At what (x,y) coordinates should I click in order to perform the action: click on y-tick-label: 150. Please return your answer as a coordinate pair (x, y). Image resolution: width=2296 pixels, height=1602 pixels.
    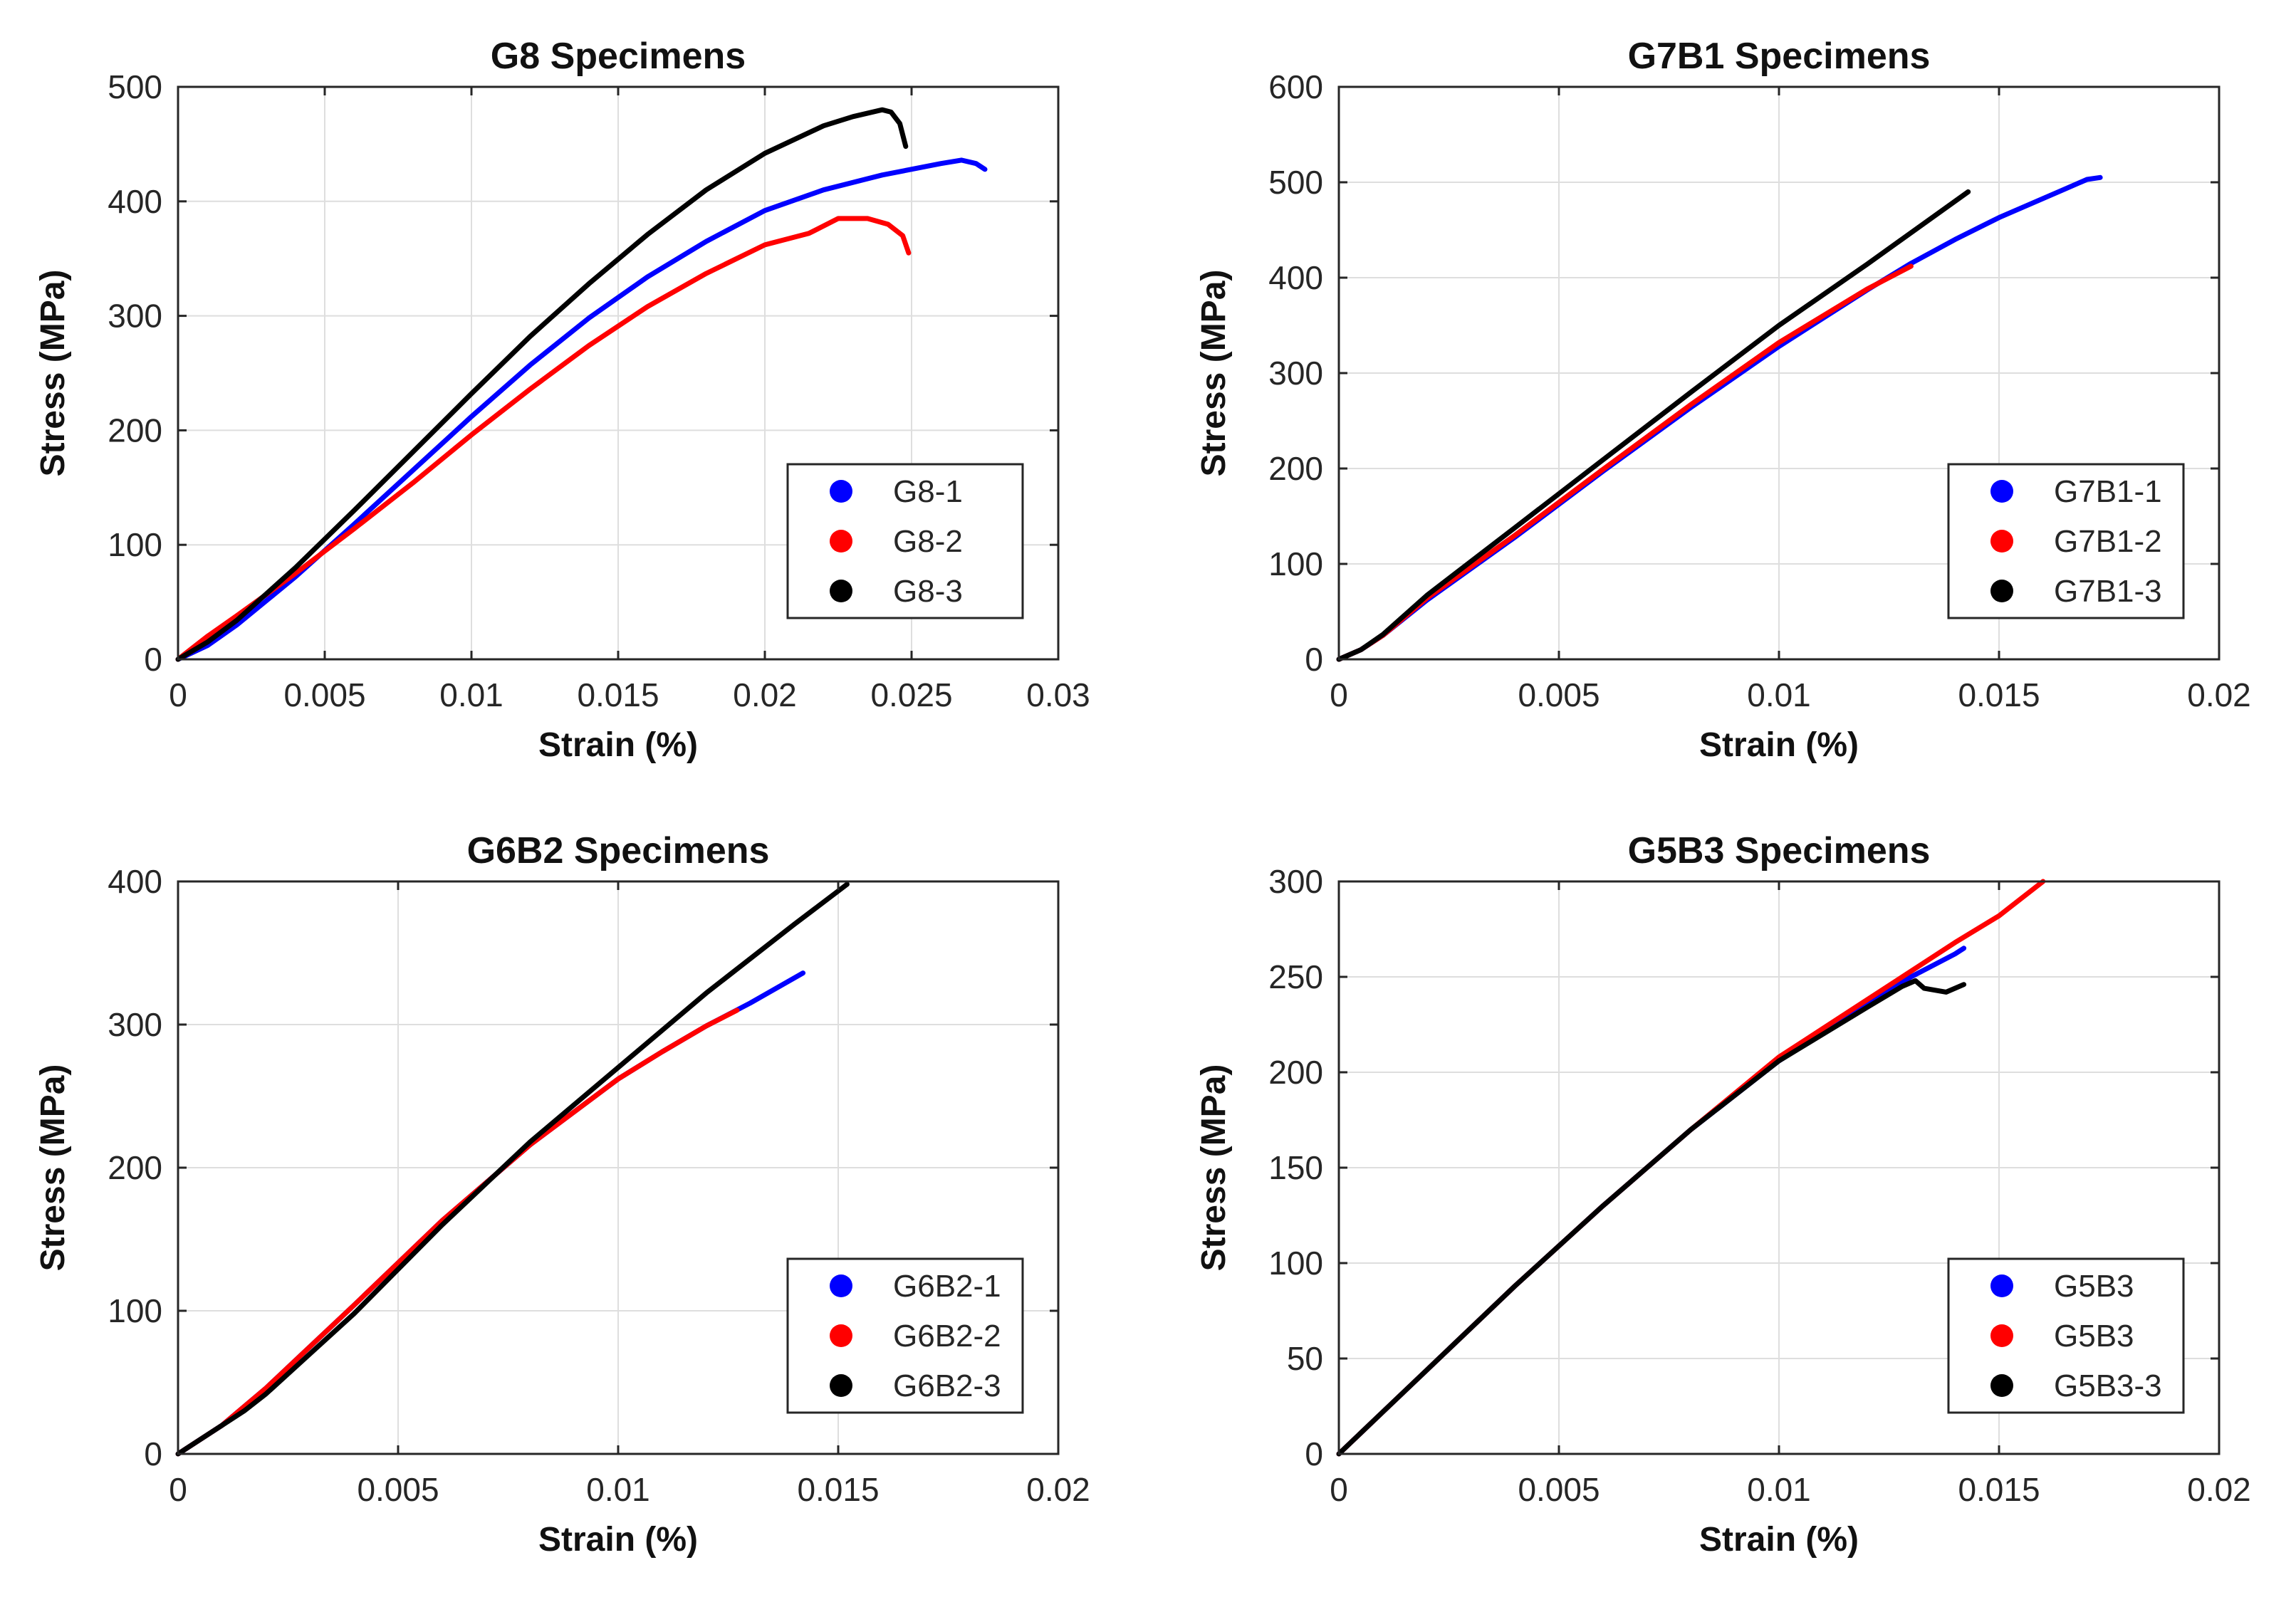
    Looking at the image, I should click on (1295, 1167).